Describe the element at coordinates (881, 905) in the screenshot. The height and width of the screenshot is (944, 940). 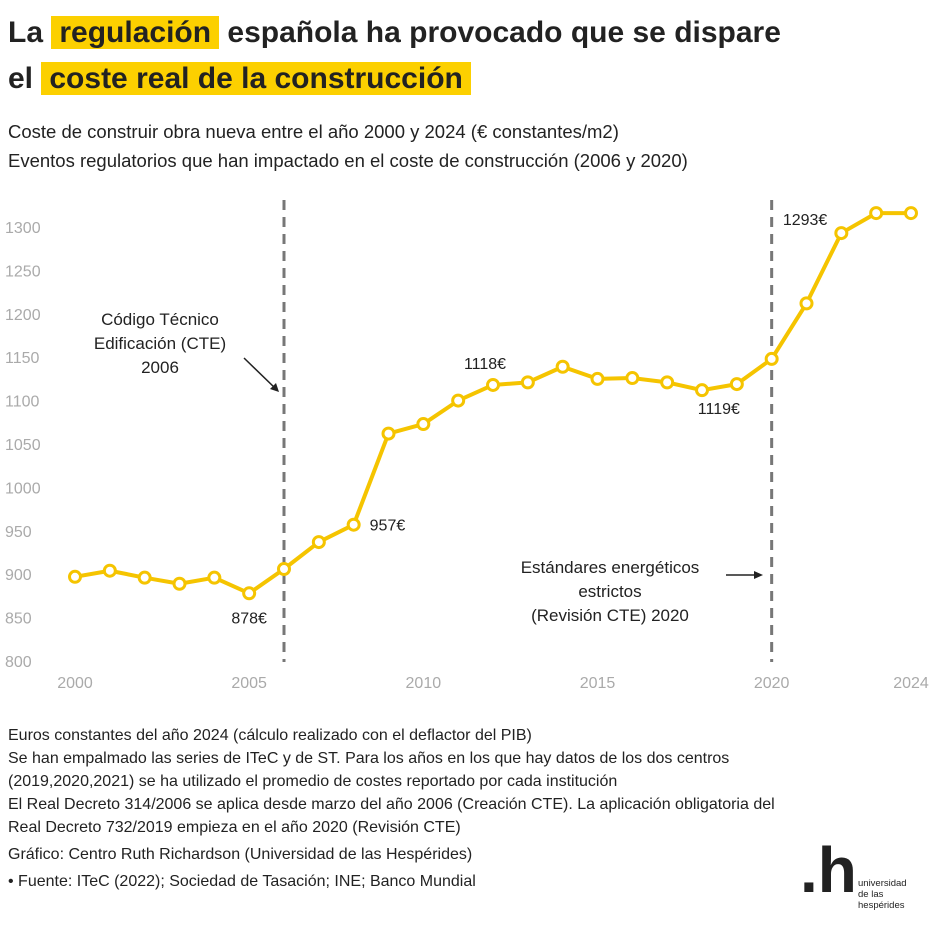
I see `logo-line: hespérides` at that location.